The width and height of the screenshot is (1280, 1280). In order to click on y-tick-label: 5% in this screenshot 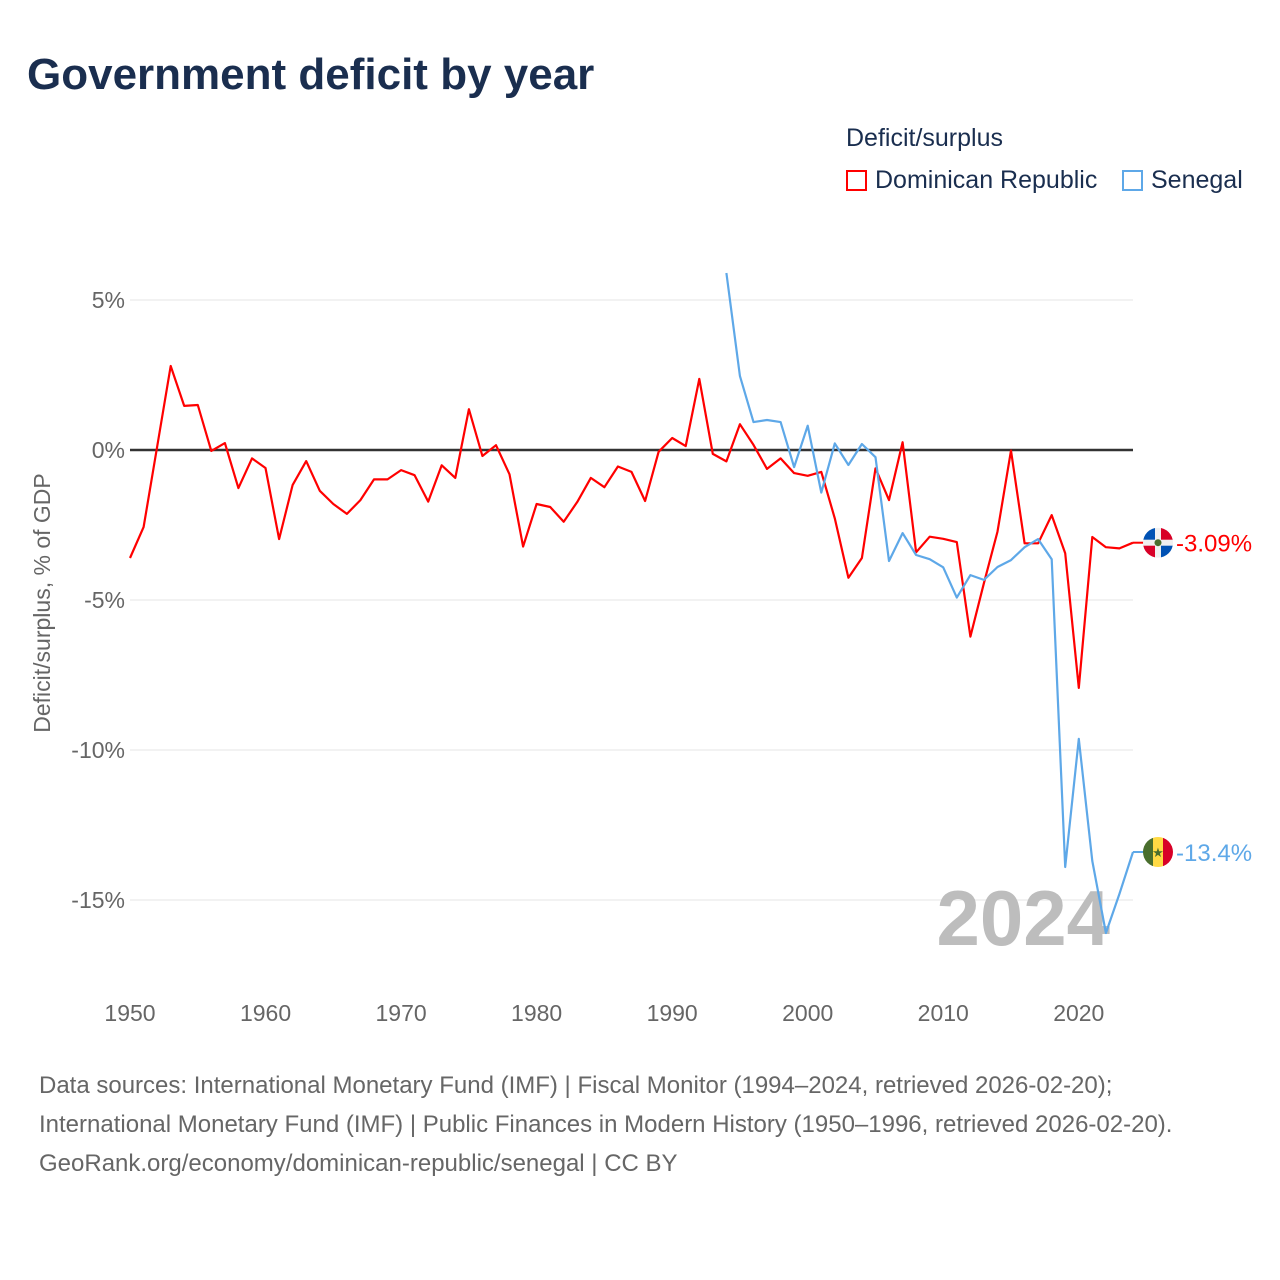, I will do `click(108, 300)`.